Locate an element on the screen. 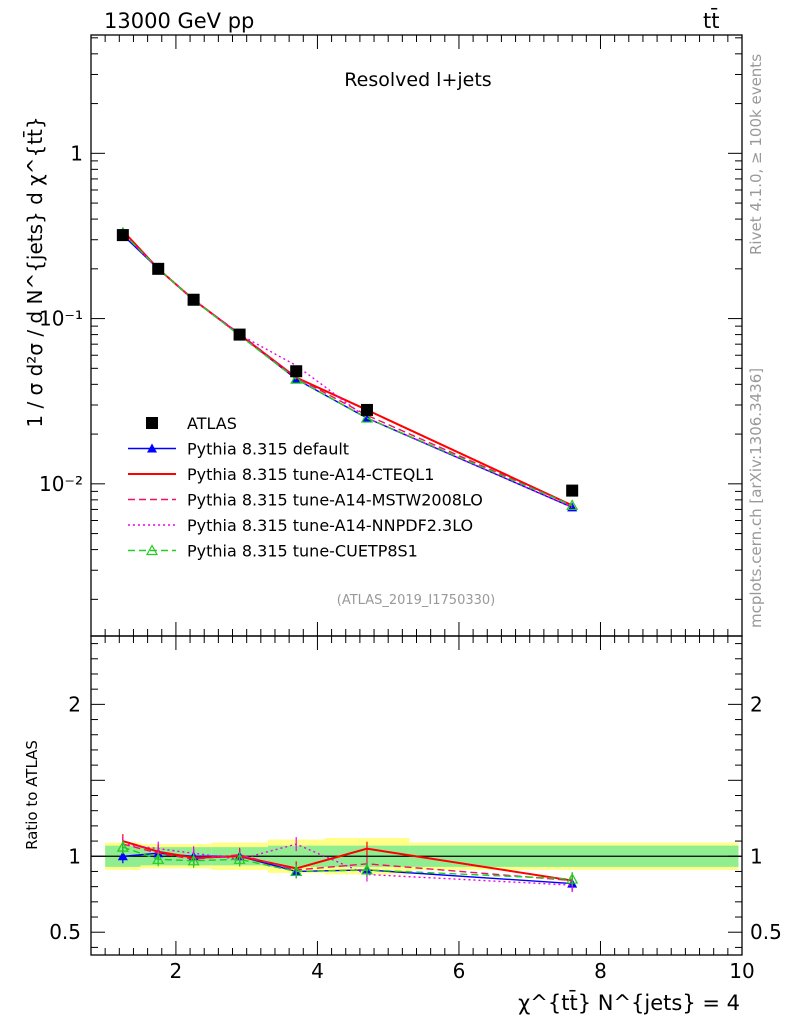 The width and height of the screenshot is (786, 1024). ratio-ytick-label-right: 1 is located at coordinates (756, 856).